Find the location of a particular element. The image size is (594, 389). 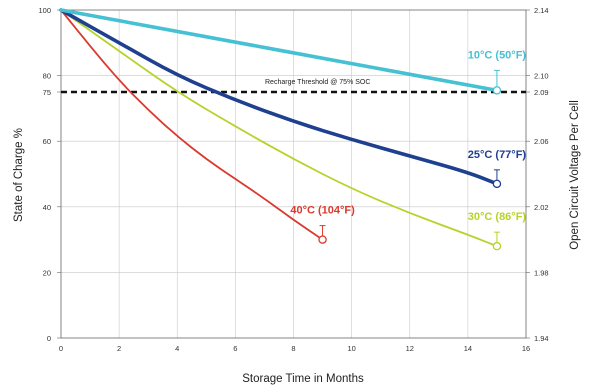

x-tick-label: 4 is located at coordinates (177, 348).